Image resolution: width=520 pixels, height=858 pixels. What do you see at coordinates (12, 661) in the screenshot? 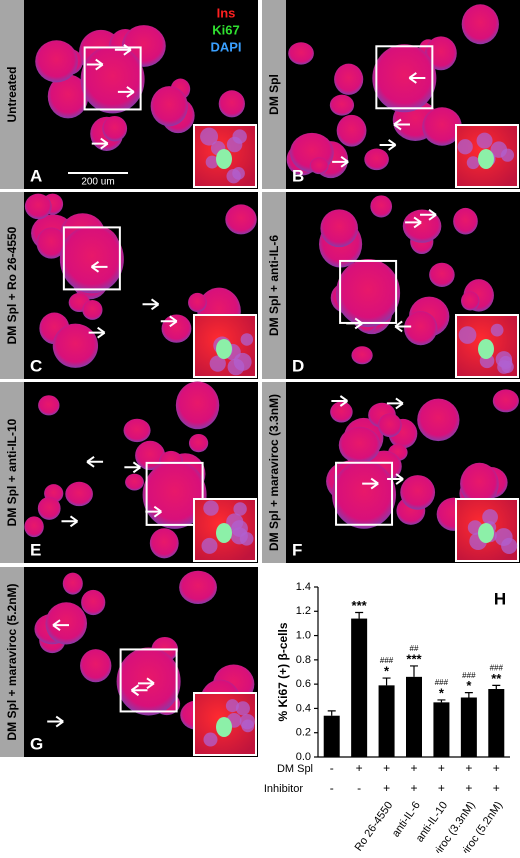
I see `panel-label: DM Spl + maraviroc (5.2nM)` at bounding box center [12, 661].